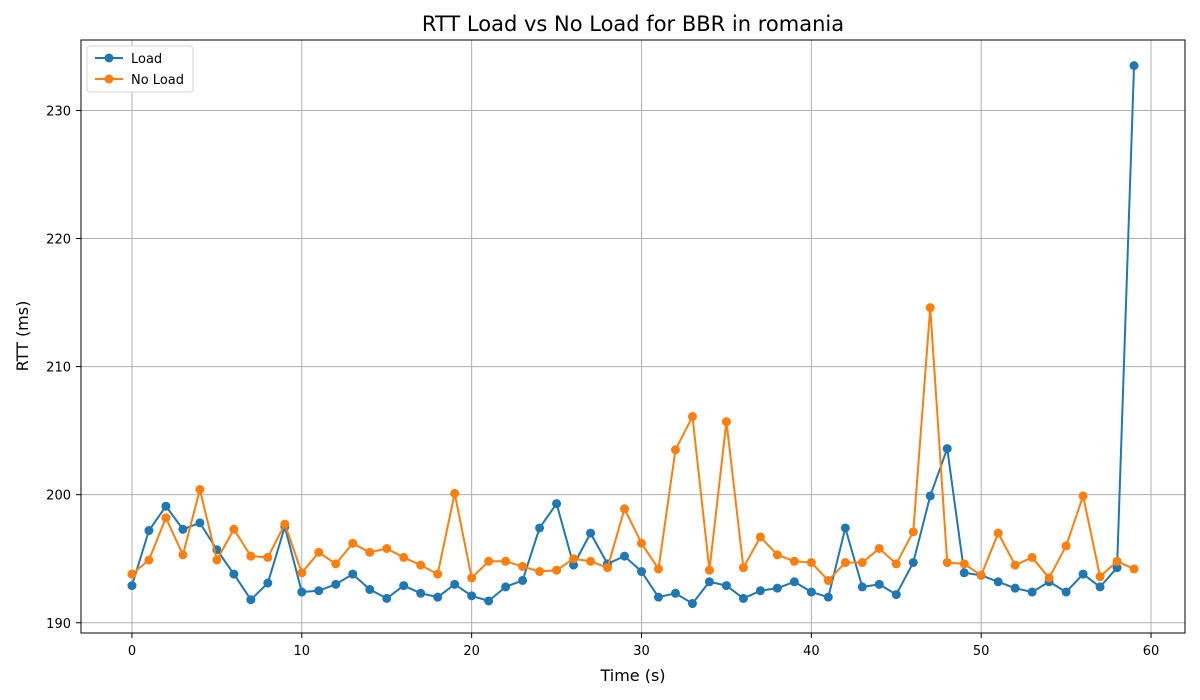 The image size is (1200, 700). Describe the element at coordinates (58, 111) in the screenshot. I see `y-tick-label: 230` at that location.